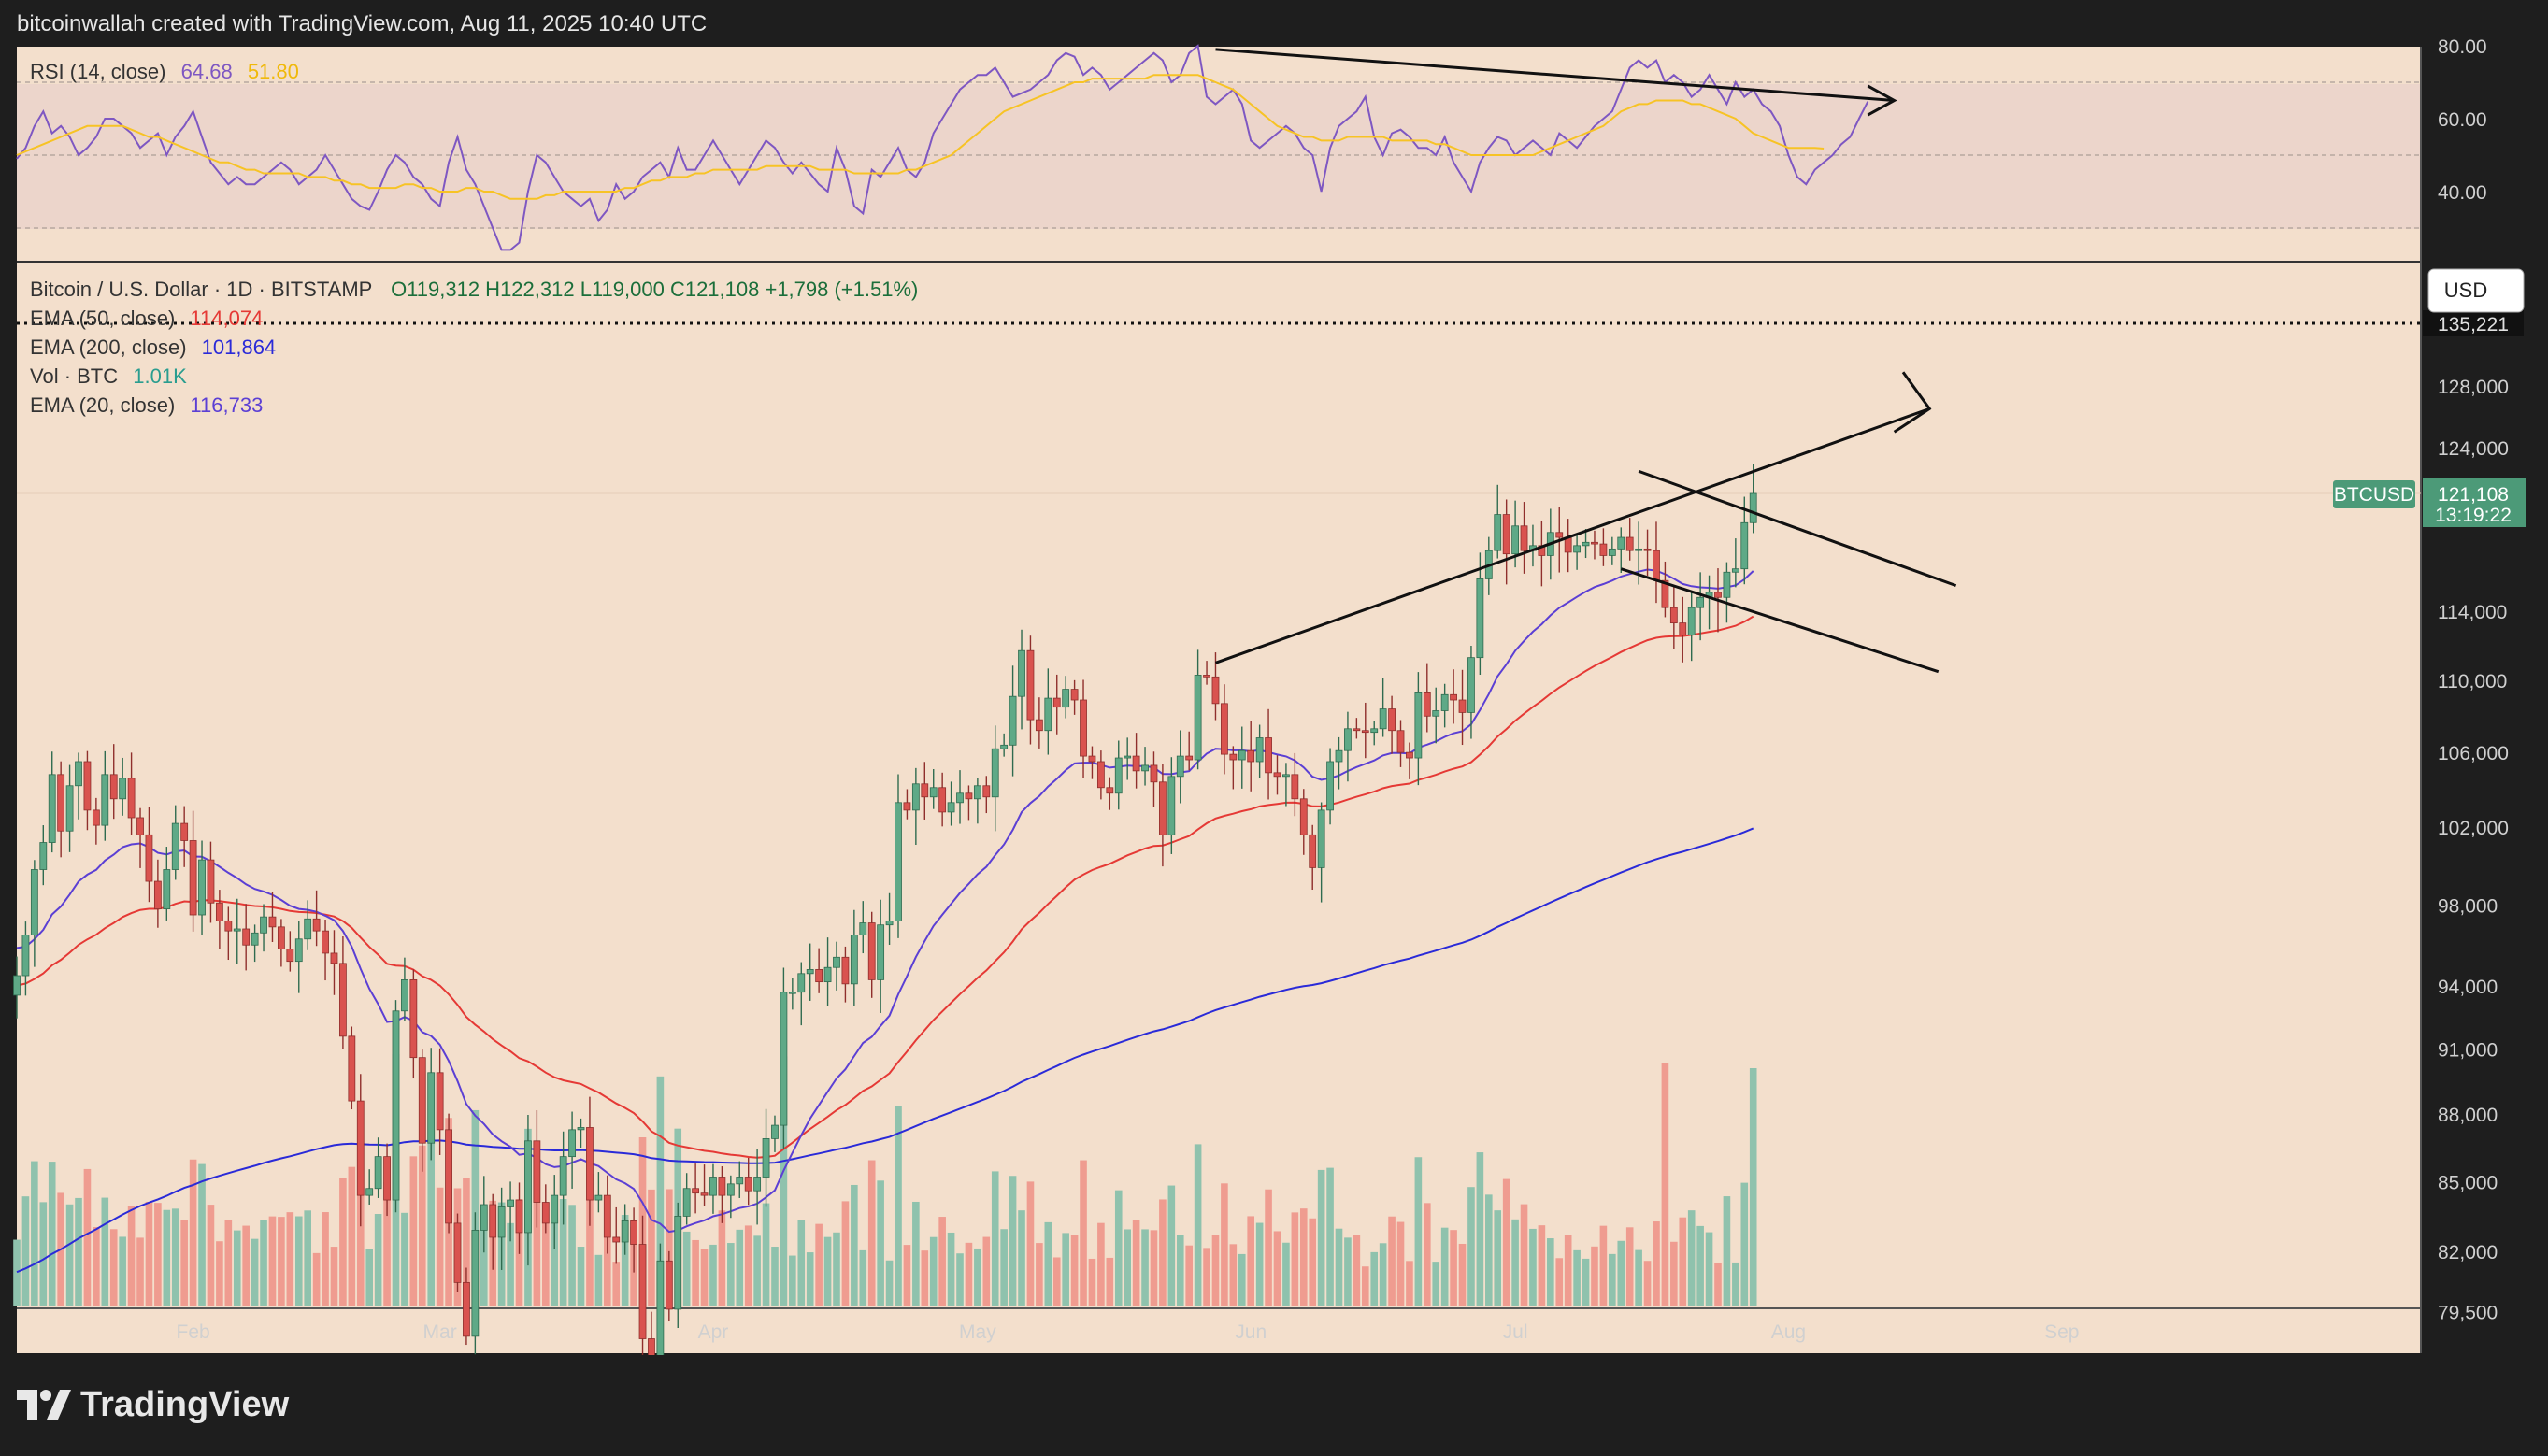  What do you see at coordinates (193, 1332) in the screenshot?
I see `time-tick-label: Feb` at bounding box center [193, 1332].